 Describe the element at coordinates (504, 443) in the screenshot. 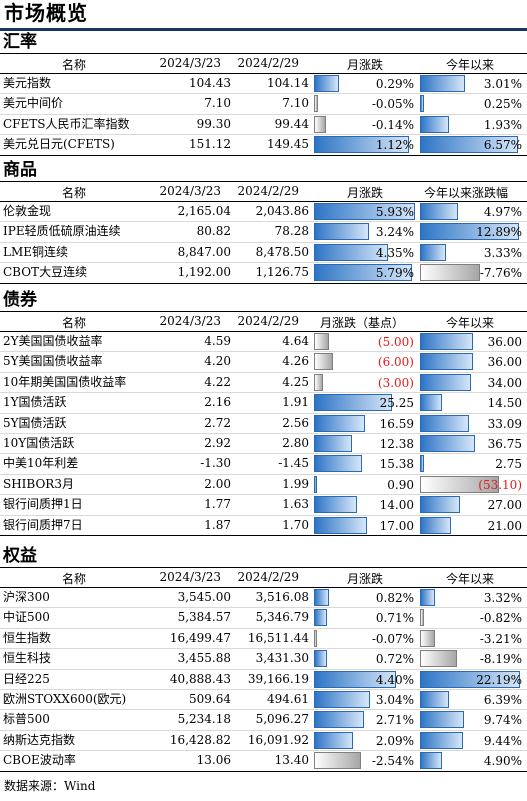

I see `ytd-change-value: 36.75` at that location.